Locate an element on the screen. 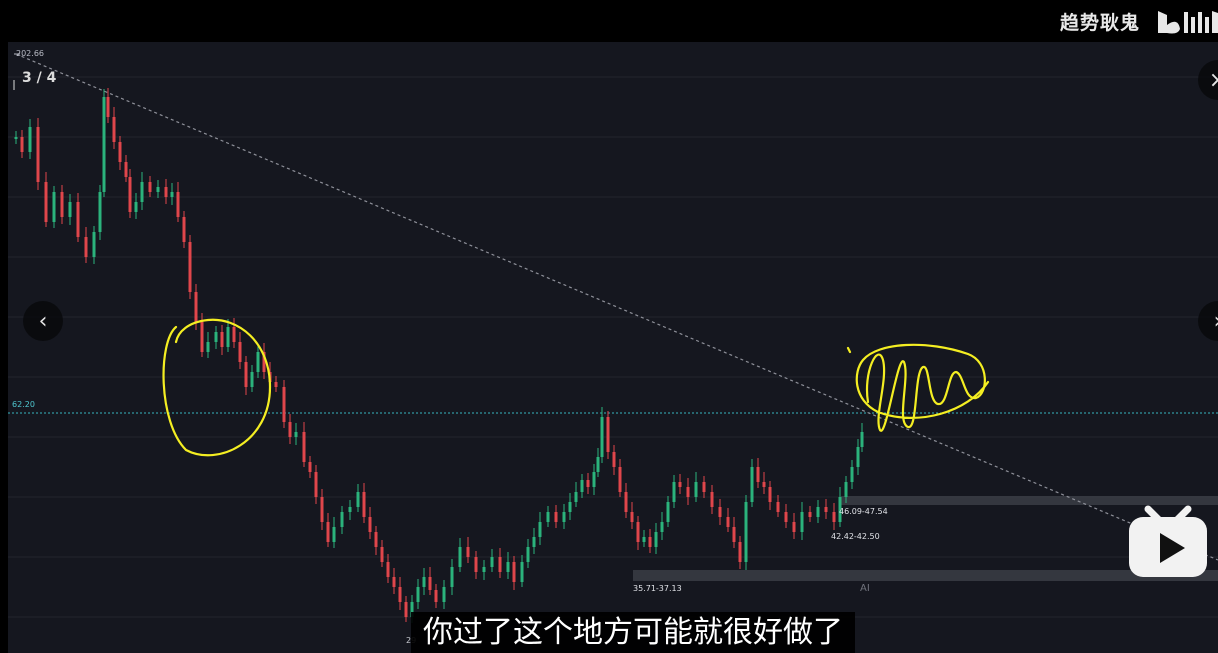 Image resolution: width=1218 pixels, height=653 pixels. channel-name: 趋势耿鬼 is located at coordinates (1099, 22).